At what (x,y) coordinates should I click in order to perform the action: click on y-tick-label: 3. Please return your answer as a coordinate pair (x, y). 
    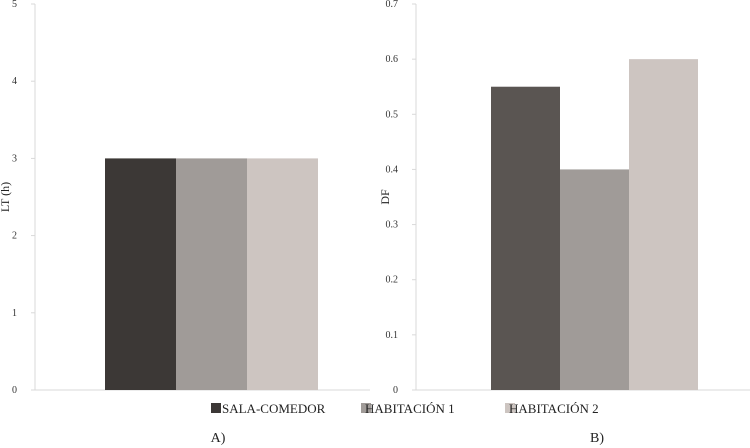
    Looking at the image, I should click on (14, 158).